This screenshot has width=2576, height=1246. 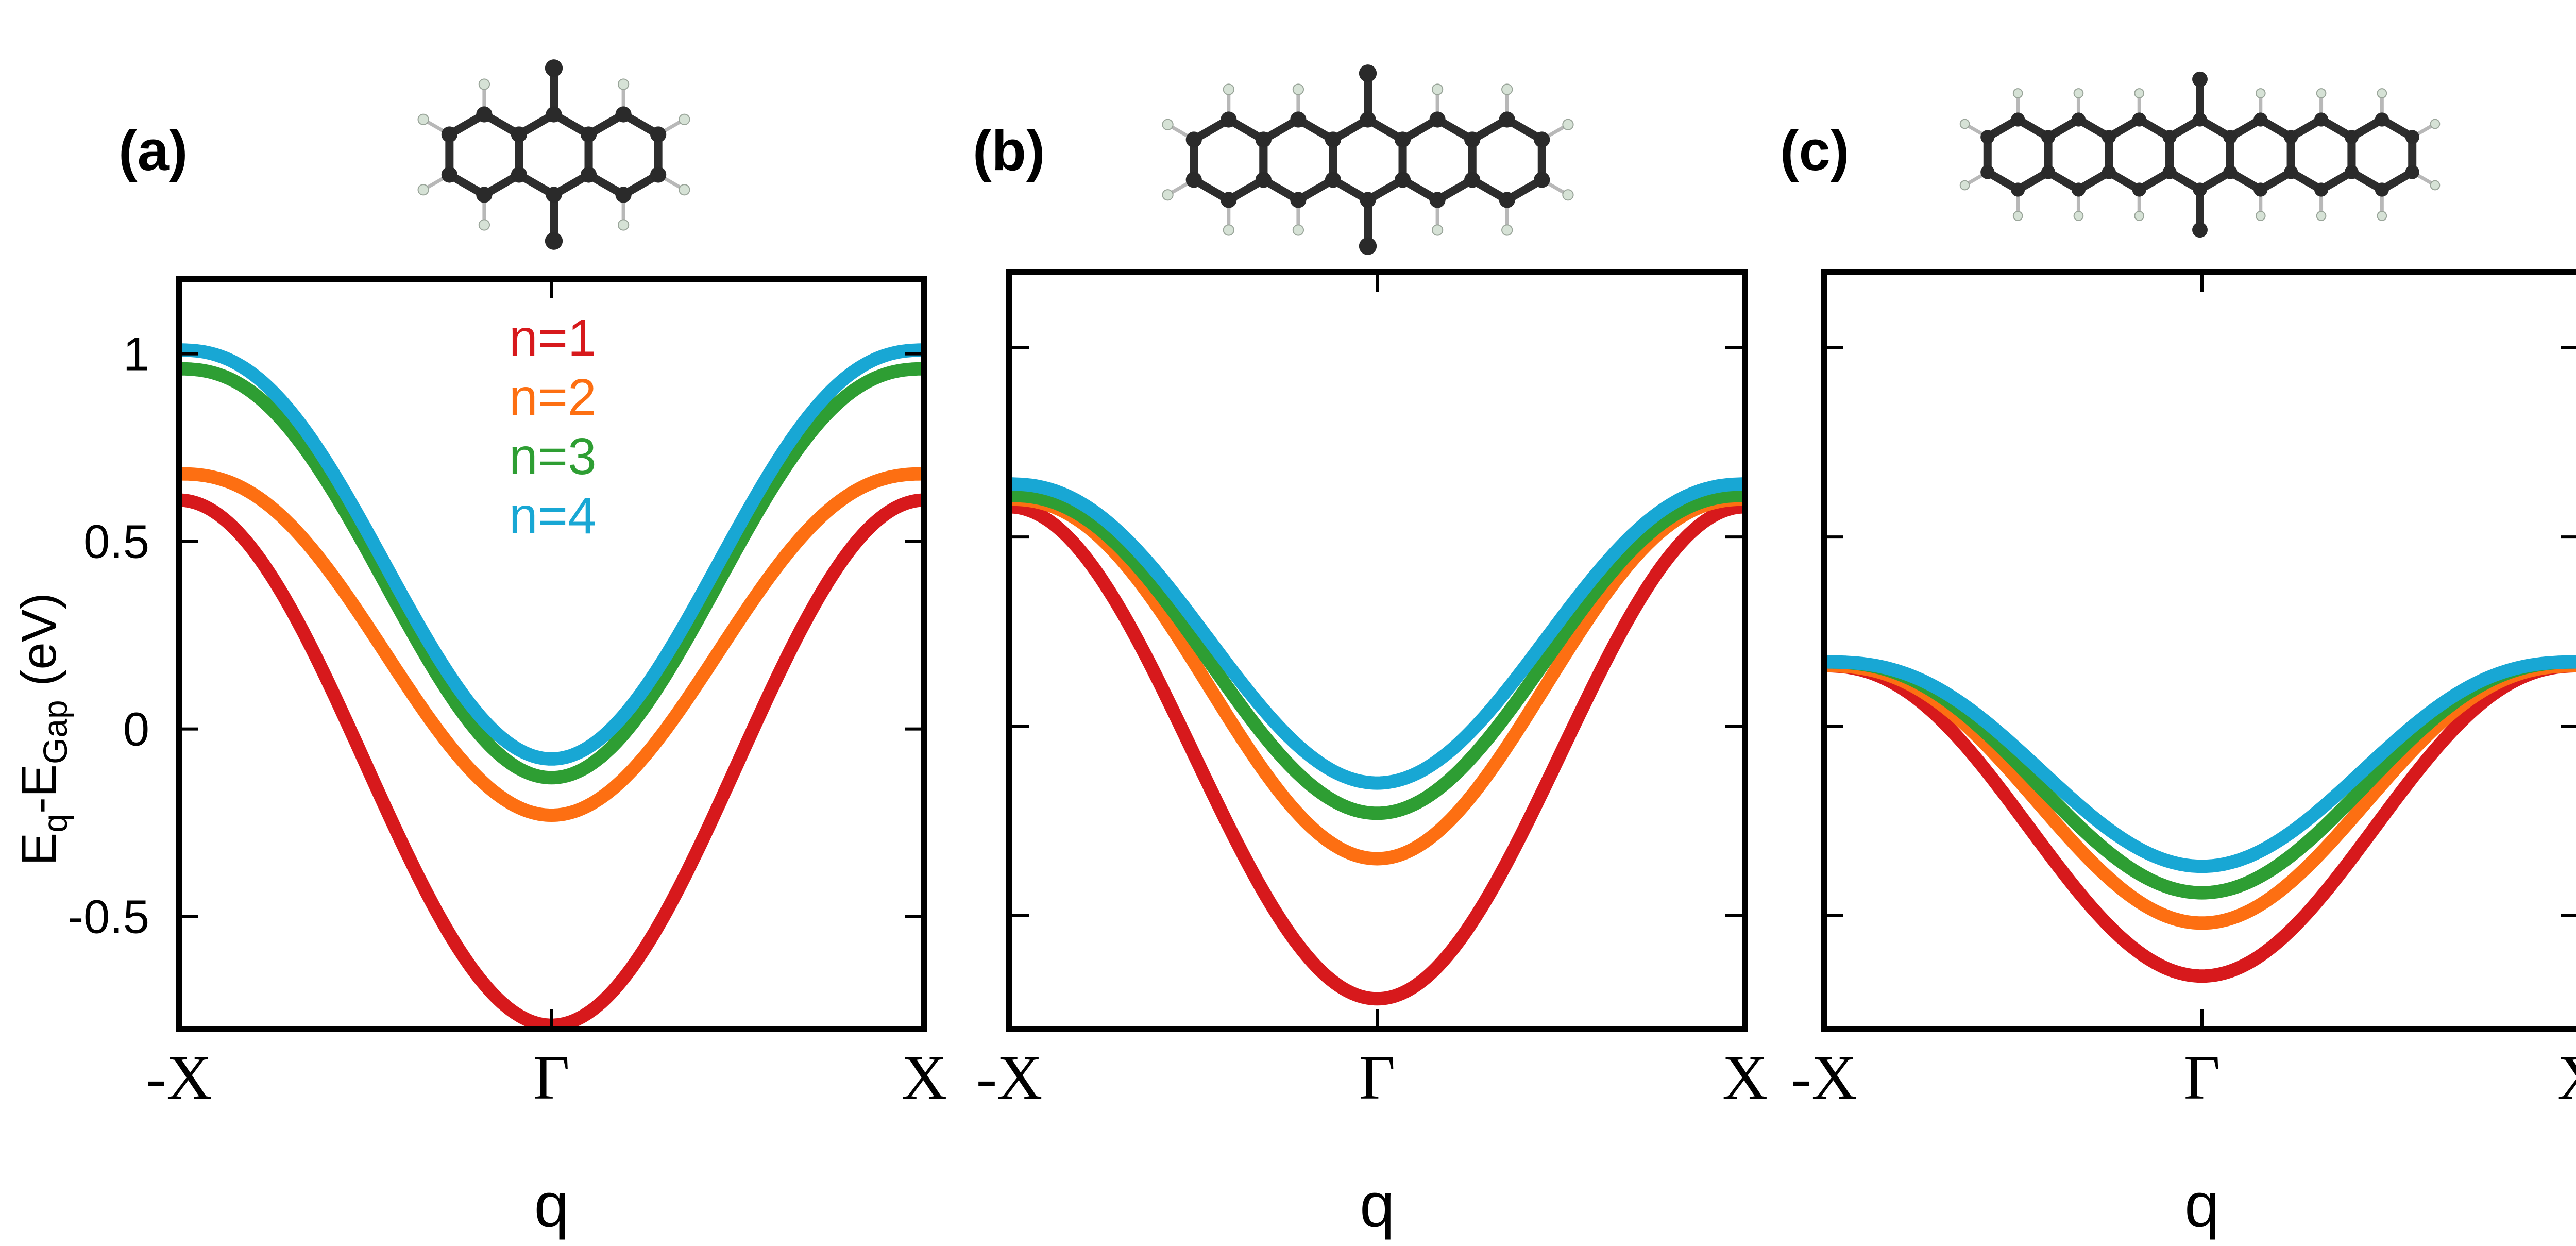 I want to click on panel-label-a: (a), so click(x=153, y=150).